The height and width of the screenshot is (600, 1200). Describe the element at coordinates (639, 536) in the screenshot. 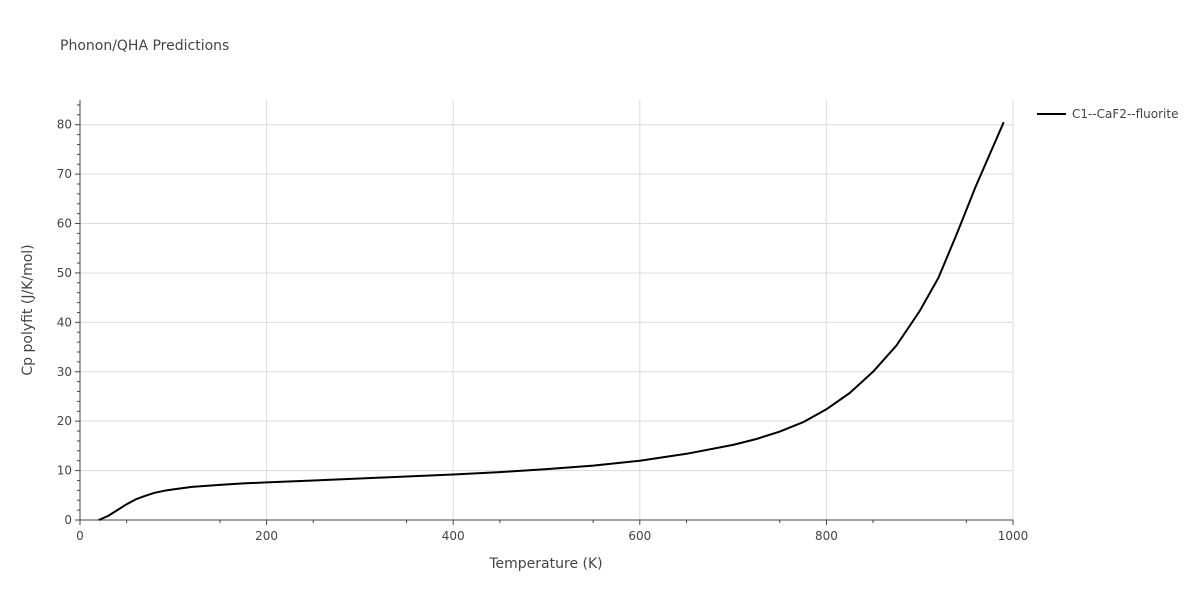

I see `x-tick-label: 600` at that location.